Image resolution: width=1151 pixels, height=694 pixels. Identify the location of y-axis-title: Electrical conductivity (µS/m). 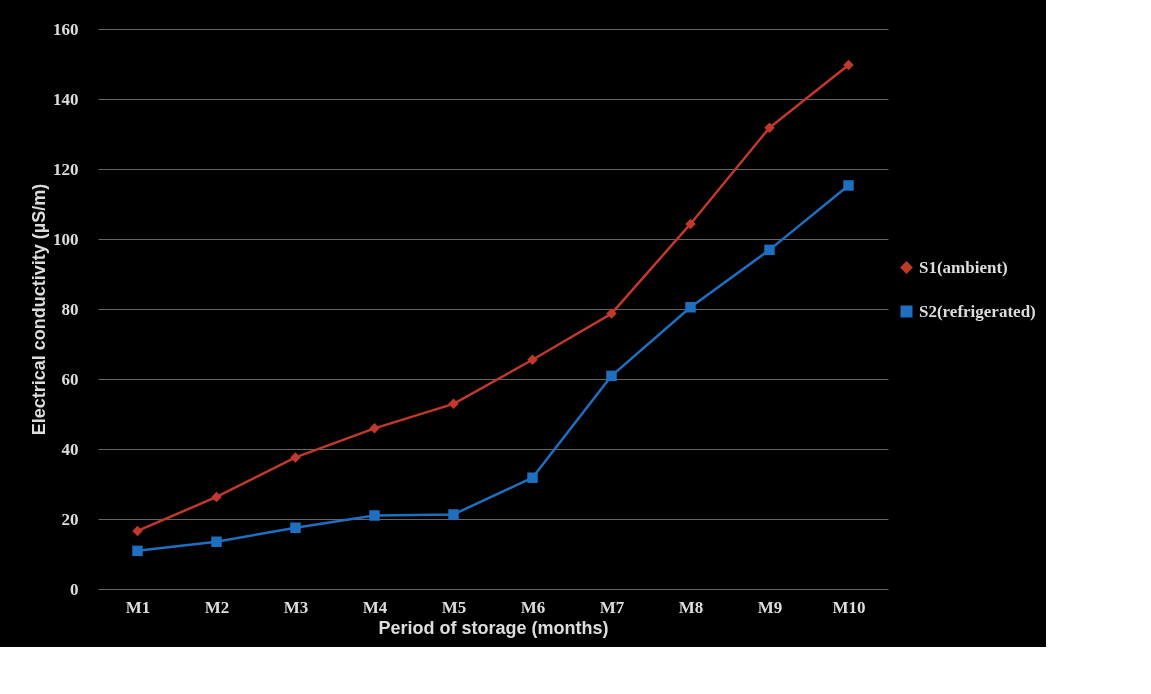
(39, 309).